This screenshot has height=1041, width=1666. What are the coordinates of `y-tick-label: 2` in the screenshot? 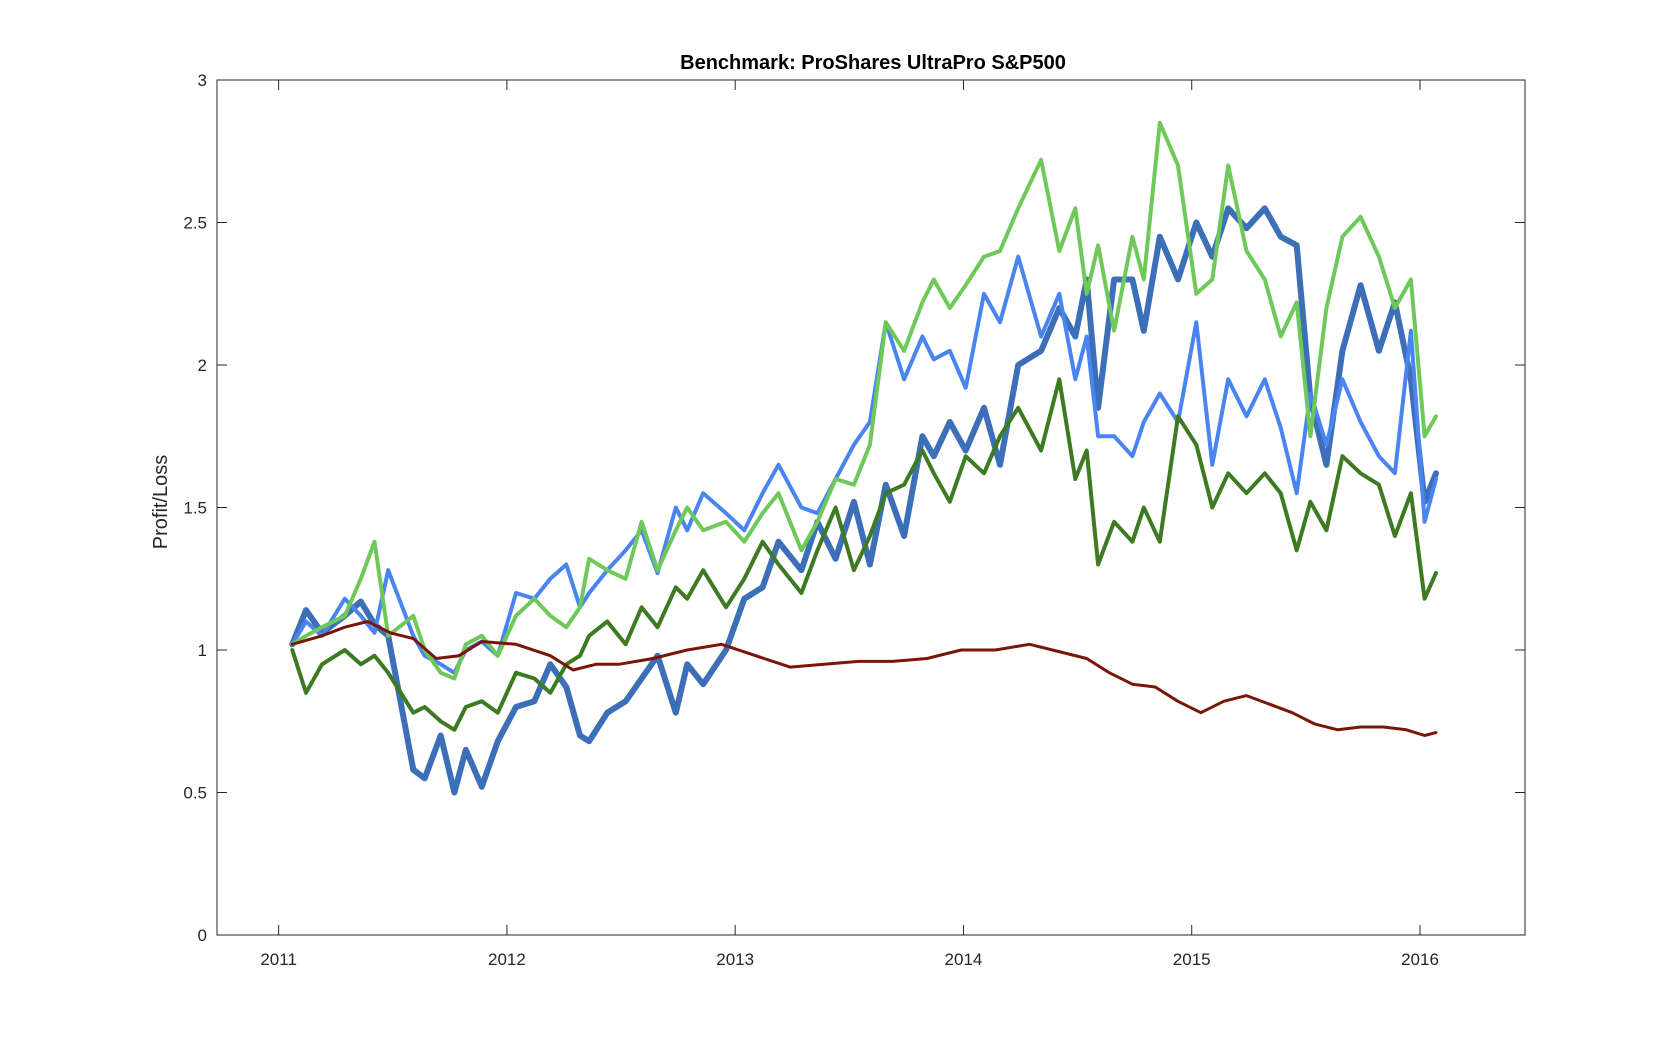 It's located at (202, 365).